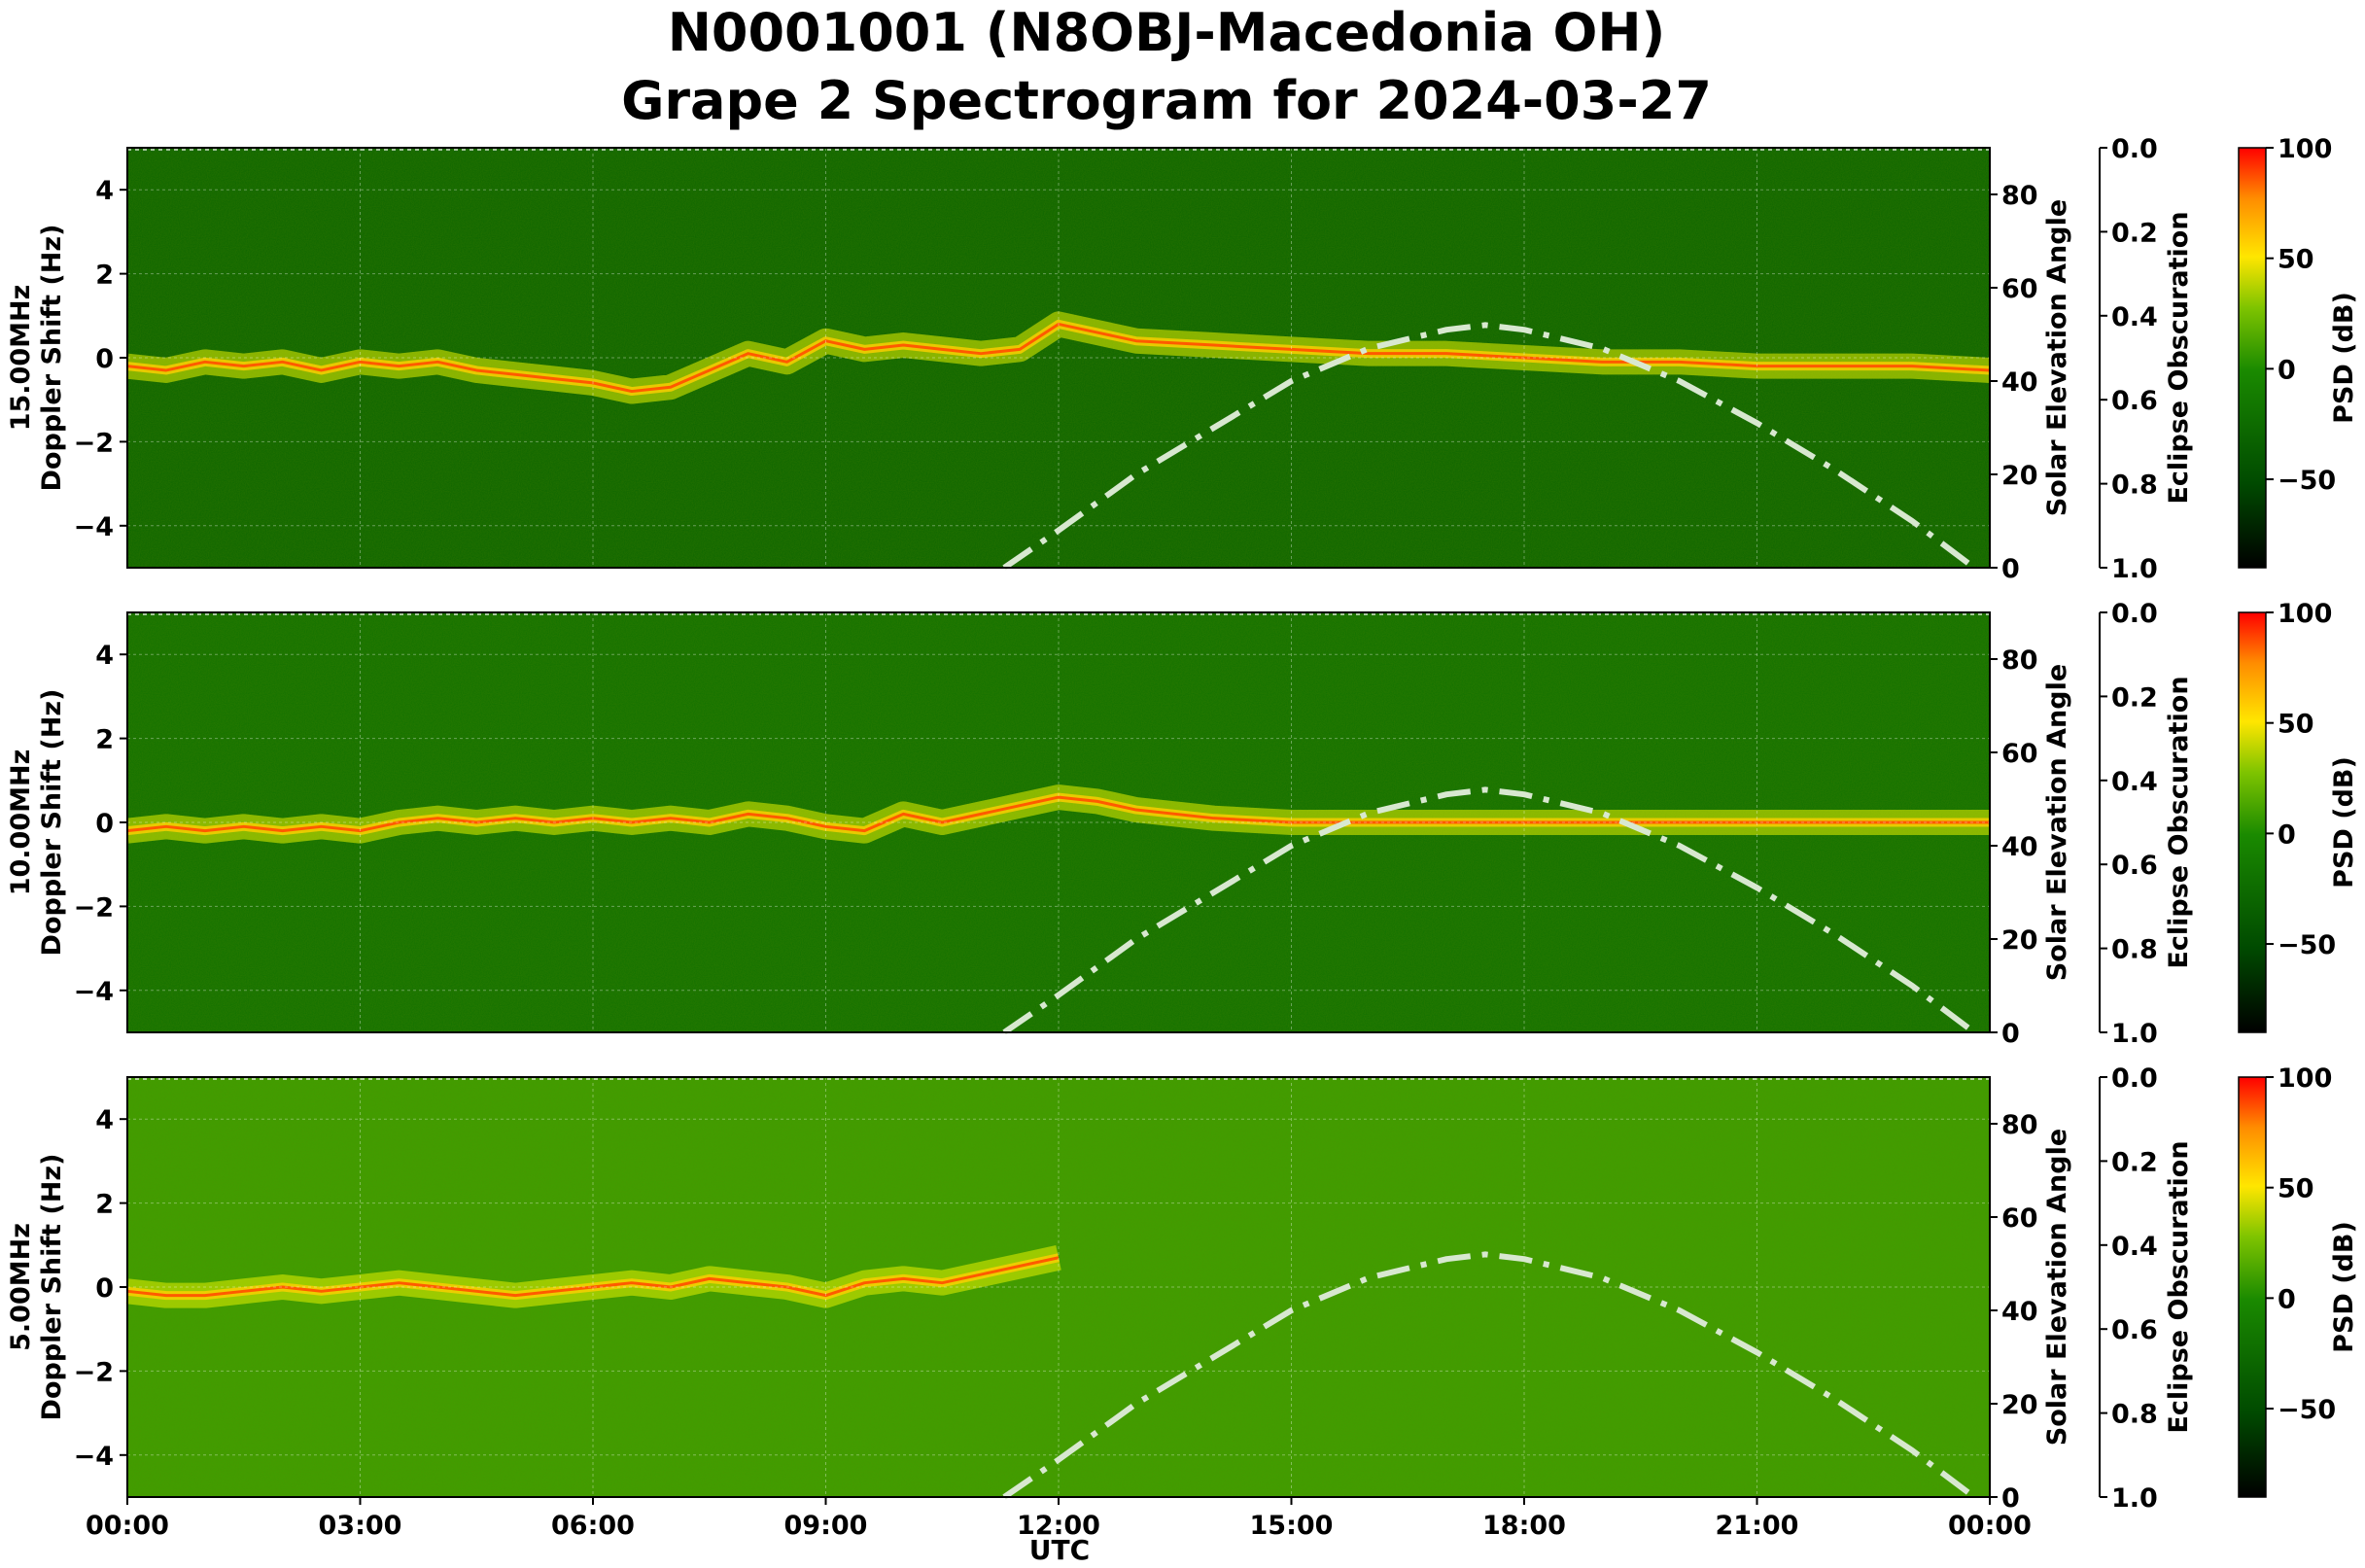 The width and height of the screenshot is (2365, 1568). I want to click on x-tick-label: 00:00, so click(127, 1526).